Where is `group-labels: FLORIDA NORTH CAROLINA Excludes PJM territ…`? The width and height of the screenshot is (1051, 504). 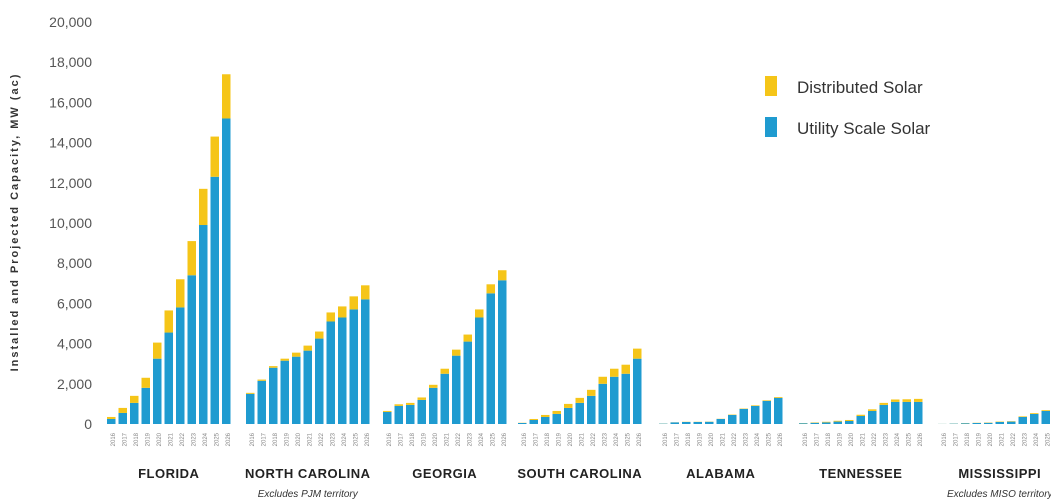 group-labels: FLORIDA NORTH CAROLINA Excludes PJM territ… is located at coordinates (594, 483).